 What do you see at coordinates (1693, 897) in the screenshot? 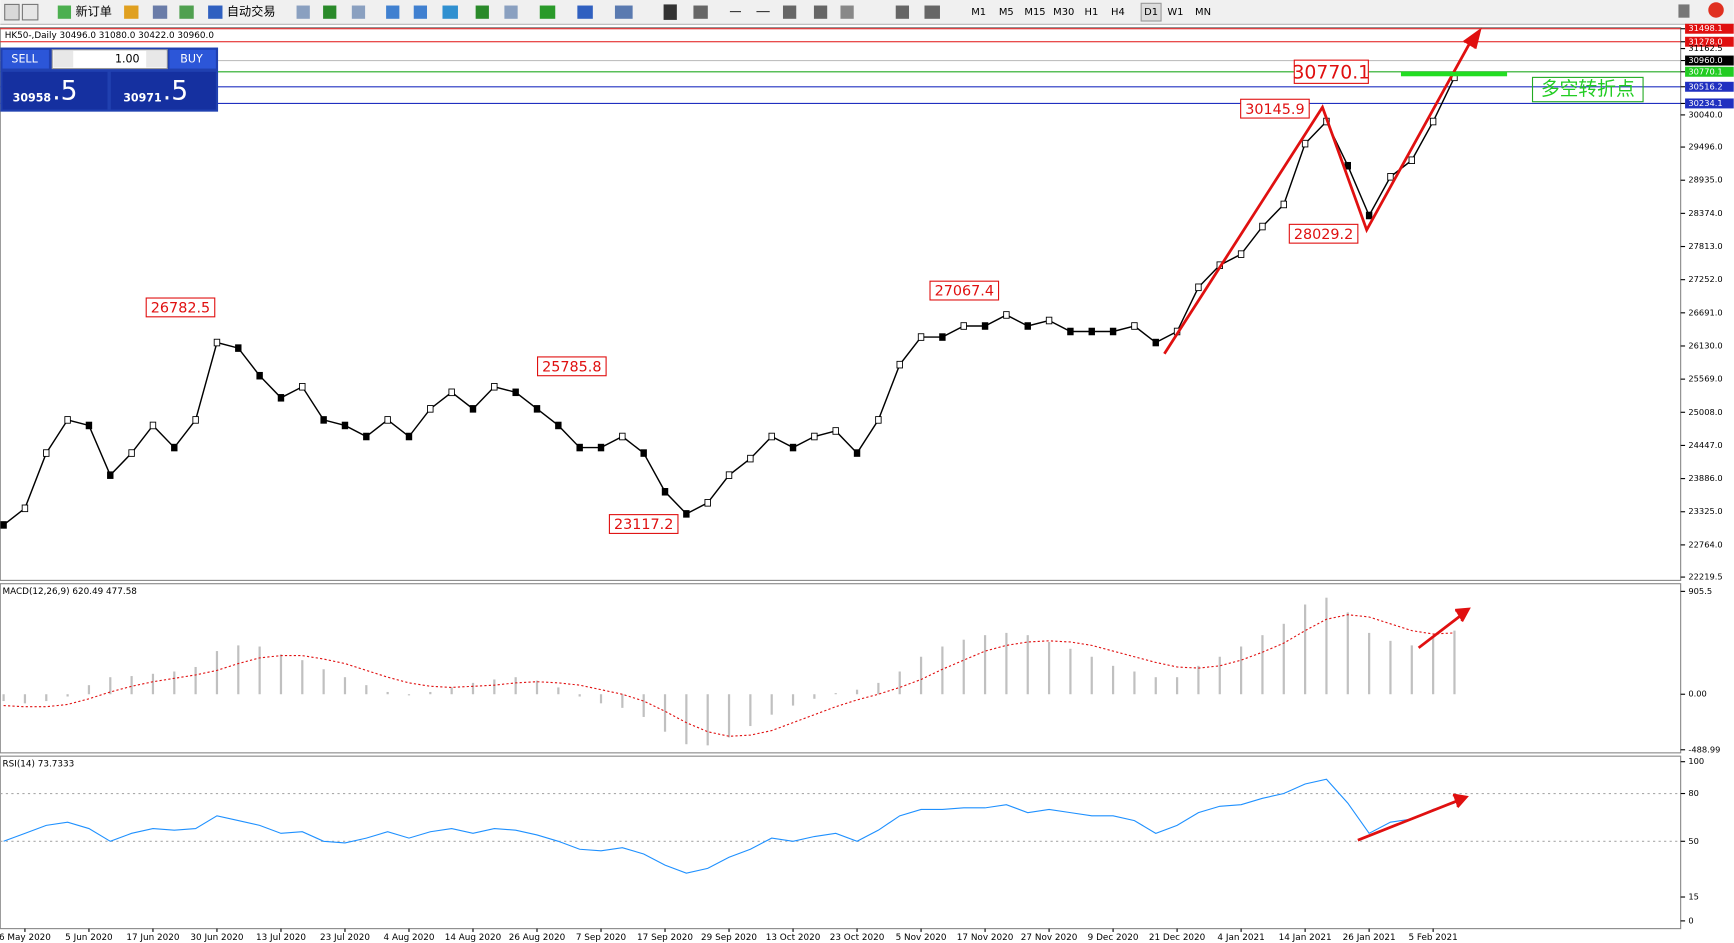
I see `rsi-tick-label: 15` at bounding box center [1693, 897].